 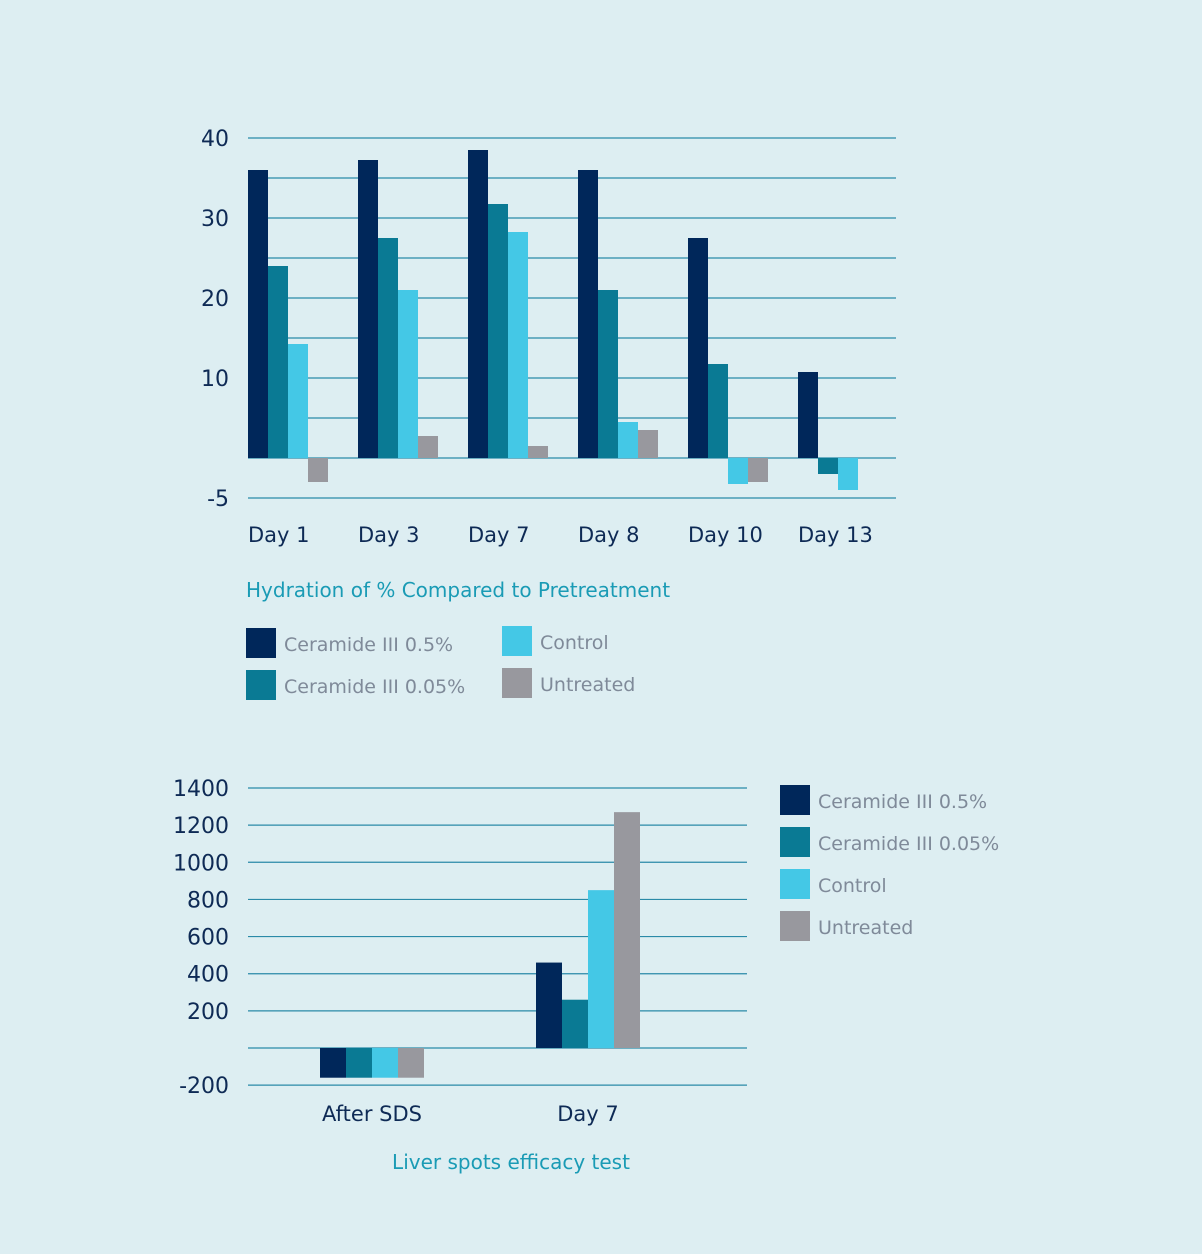 What do you see at coordinates (215, 379) in the screenshot?
I see `y-tick-label: 10` at bounding box center [215, 379].